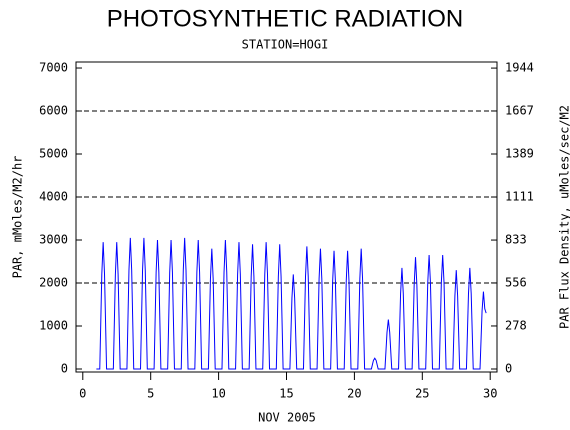 The height and width of the screenshot is (430, 570). I want to click on y-tick-label: 4000, so click(53, 197).